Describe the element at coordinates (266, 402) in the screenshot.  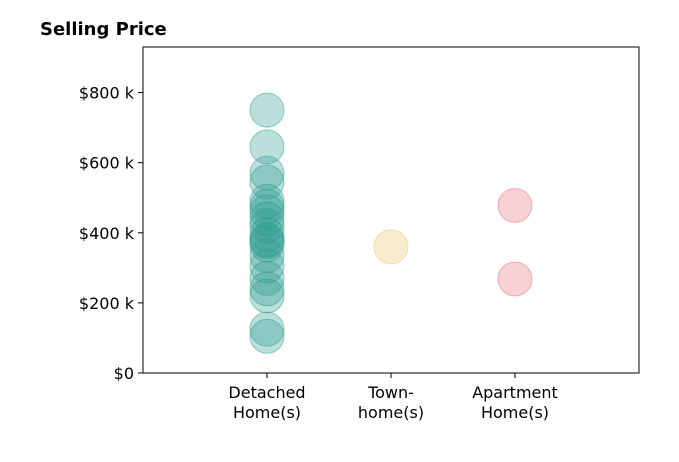
I see `x-tick-label: Detached Home(s)` at that location.